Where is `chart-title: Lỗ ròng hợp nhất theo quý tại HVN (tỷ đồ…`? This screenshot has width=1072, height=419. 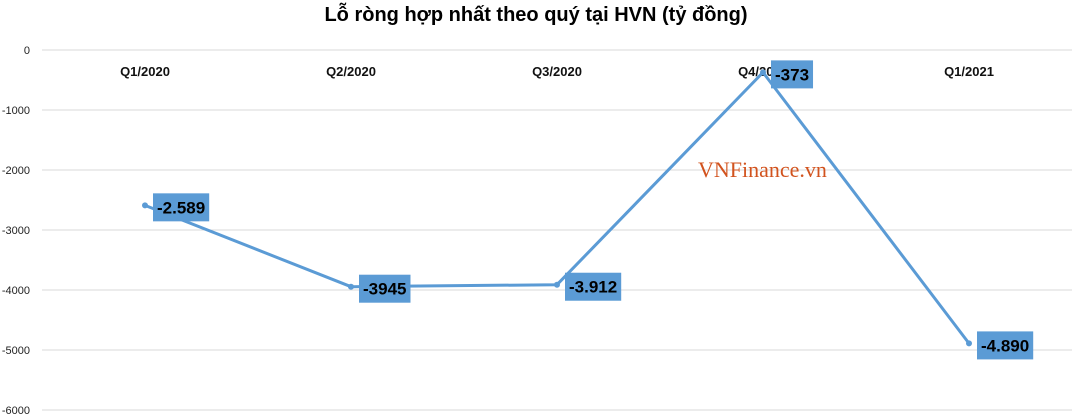
chart-title: Lỗ ròng hợp nhất theo quý tại HVN (tỷ đồ… is located at coordinates (536, 15).